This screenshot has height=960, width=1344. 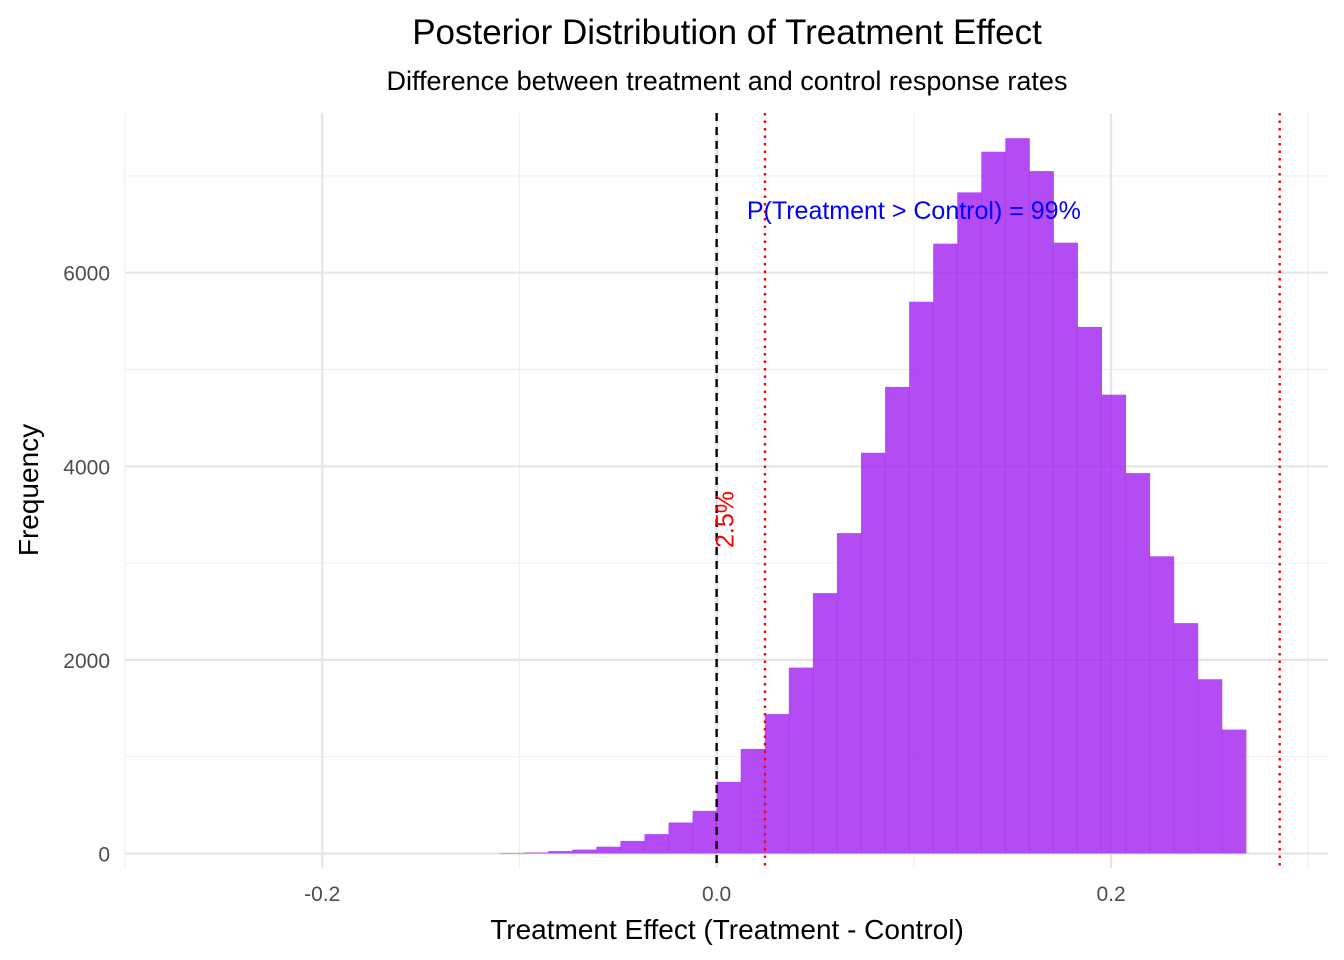 What do you see at coordinates (86, 565) in the screenshot?
I see `y-axis: 0 2000 4000 6000` at bounding box center [86, 565].